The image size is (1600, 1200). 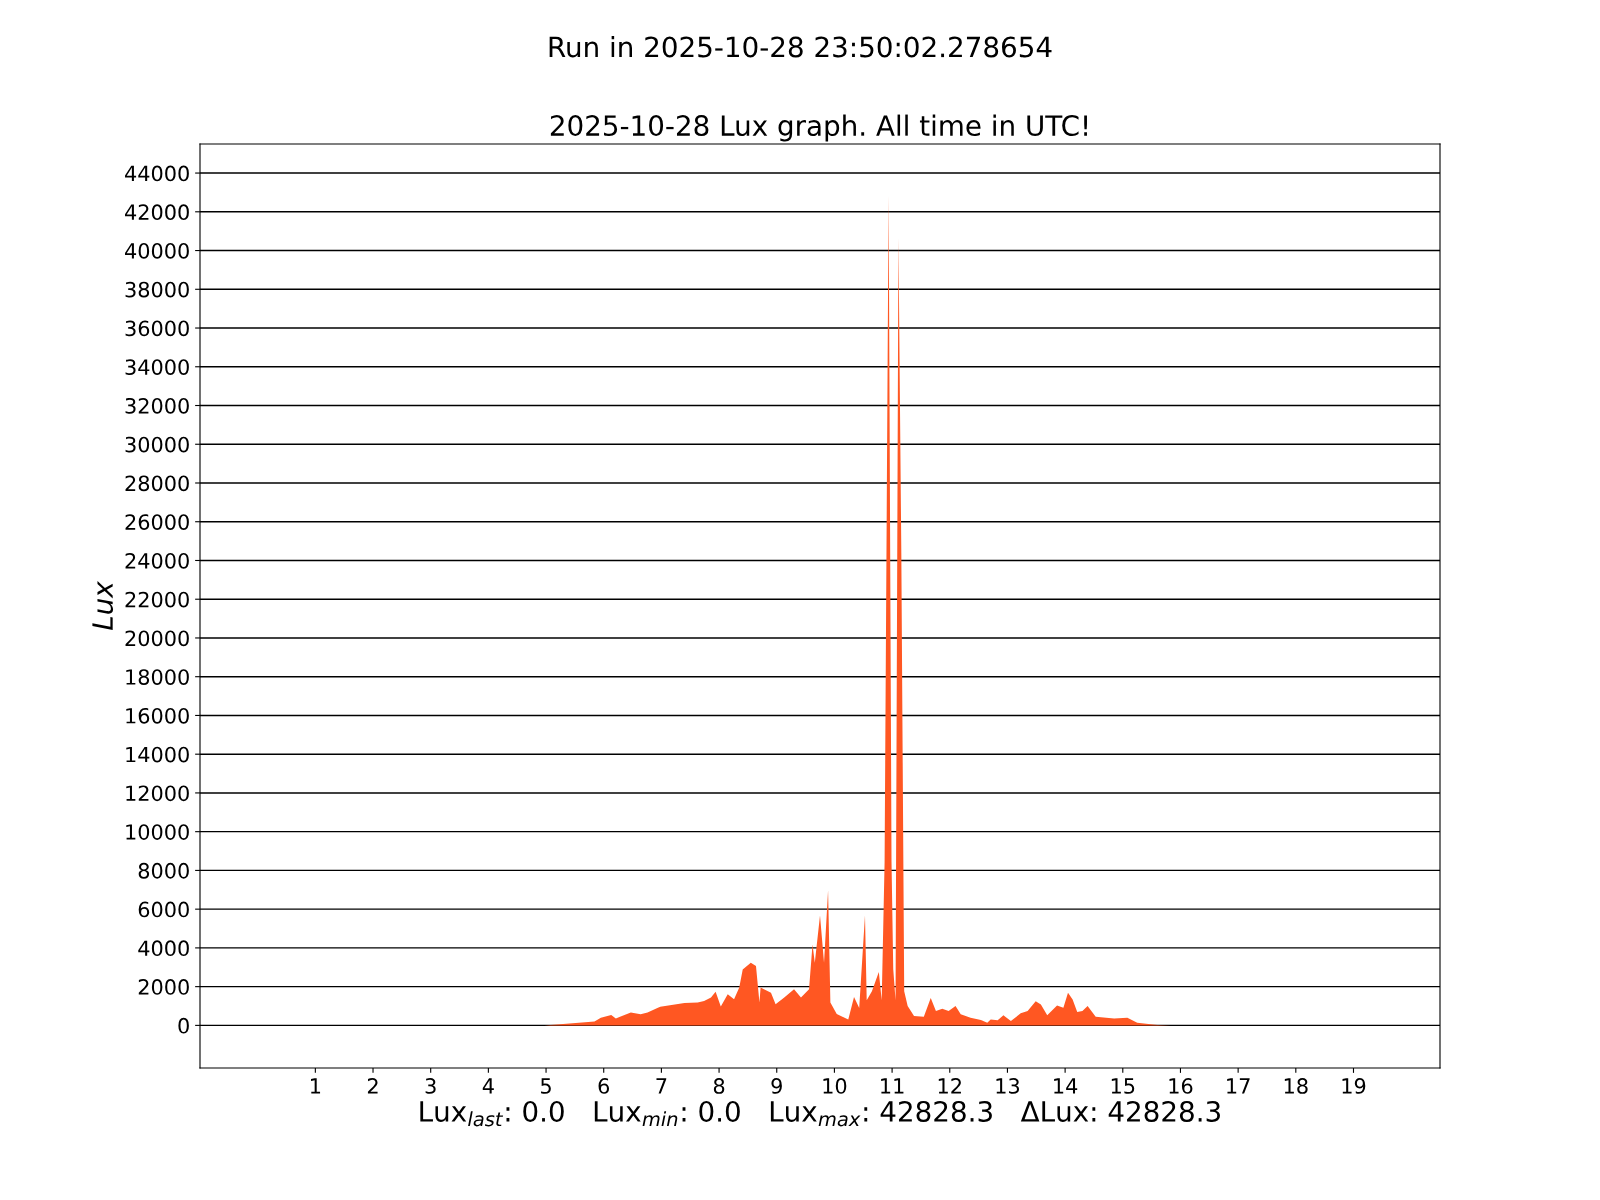 I want to click on y-tick-label: 20000, so click(x=157, y=638).